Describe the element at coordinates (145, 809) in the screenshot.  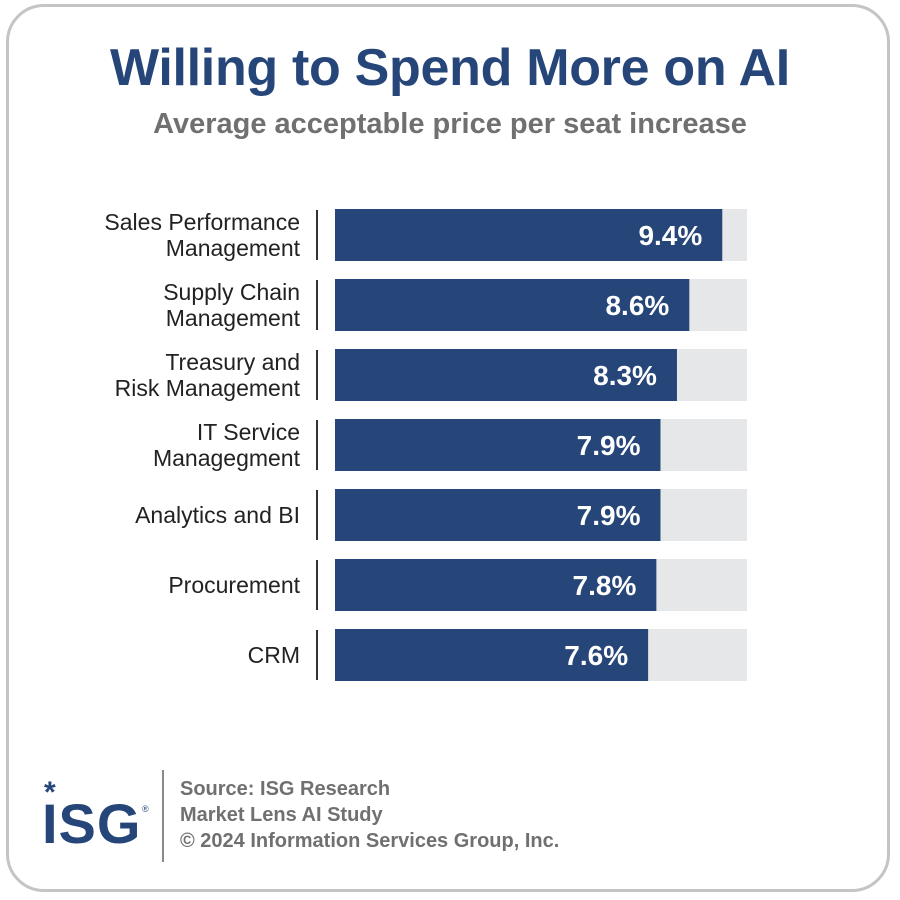
I see `registered-mark: ®` at that location.